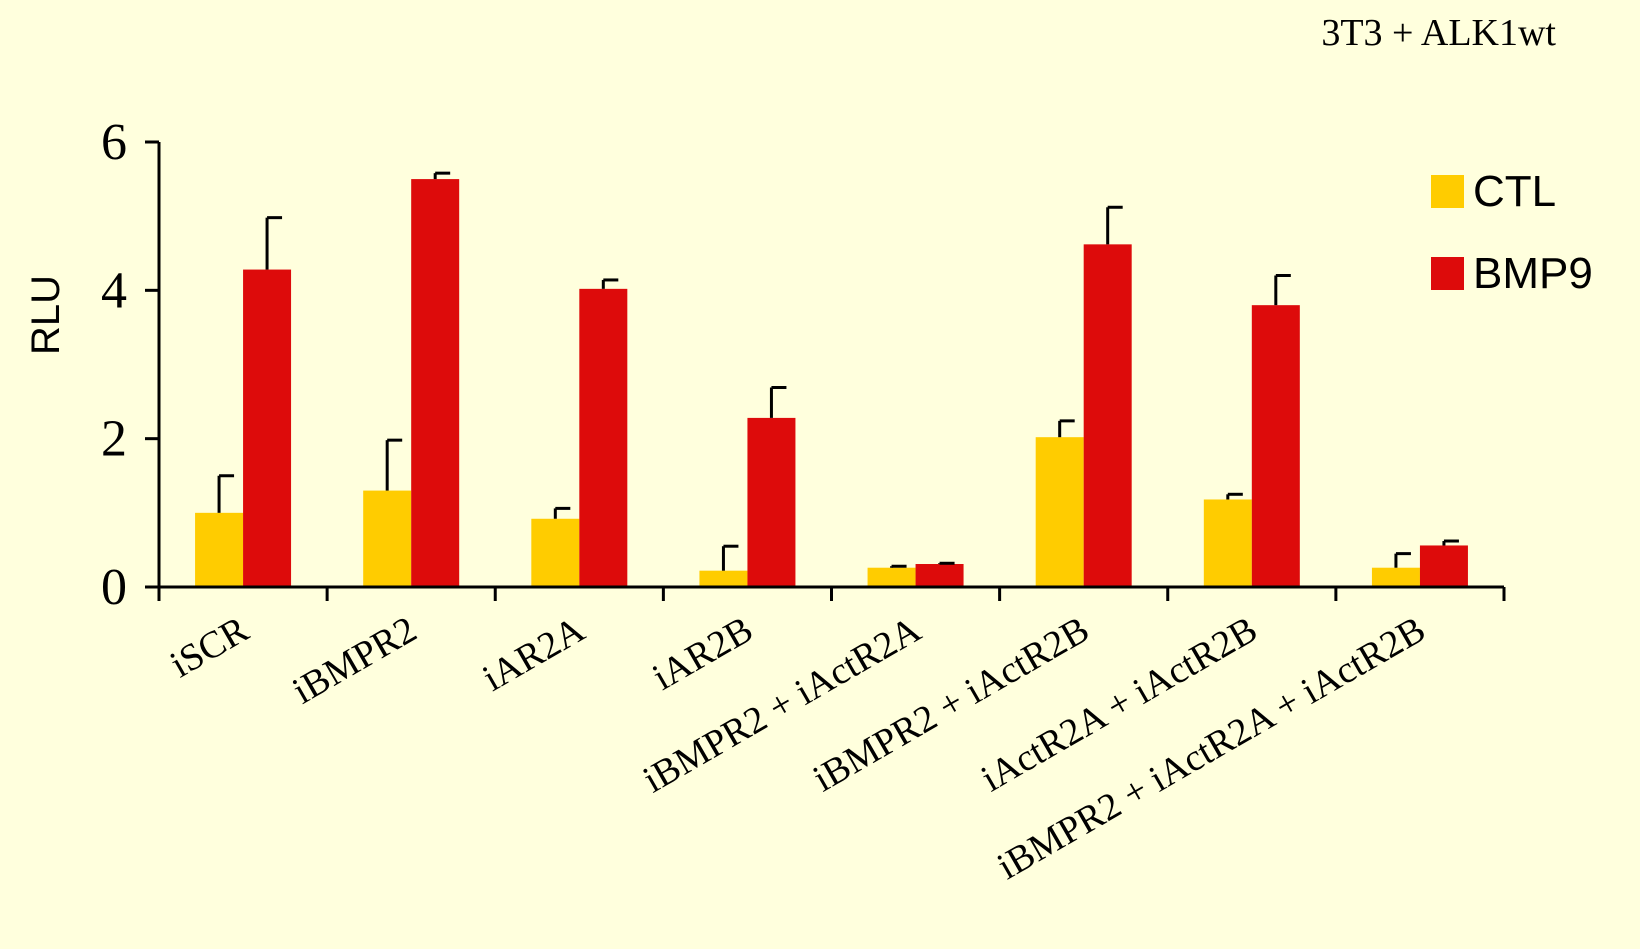  What do you see at coordinates (114, 290) in the screenshot?
I see `y-tick-label-2: 4` at bounding box center [114, 290].